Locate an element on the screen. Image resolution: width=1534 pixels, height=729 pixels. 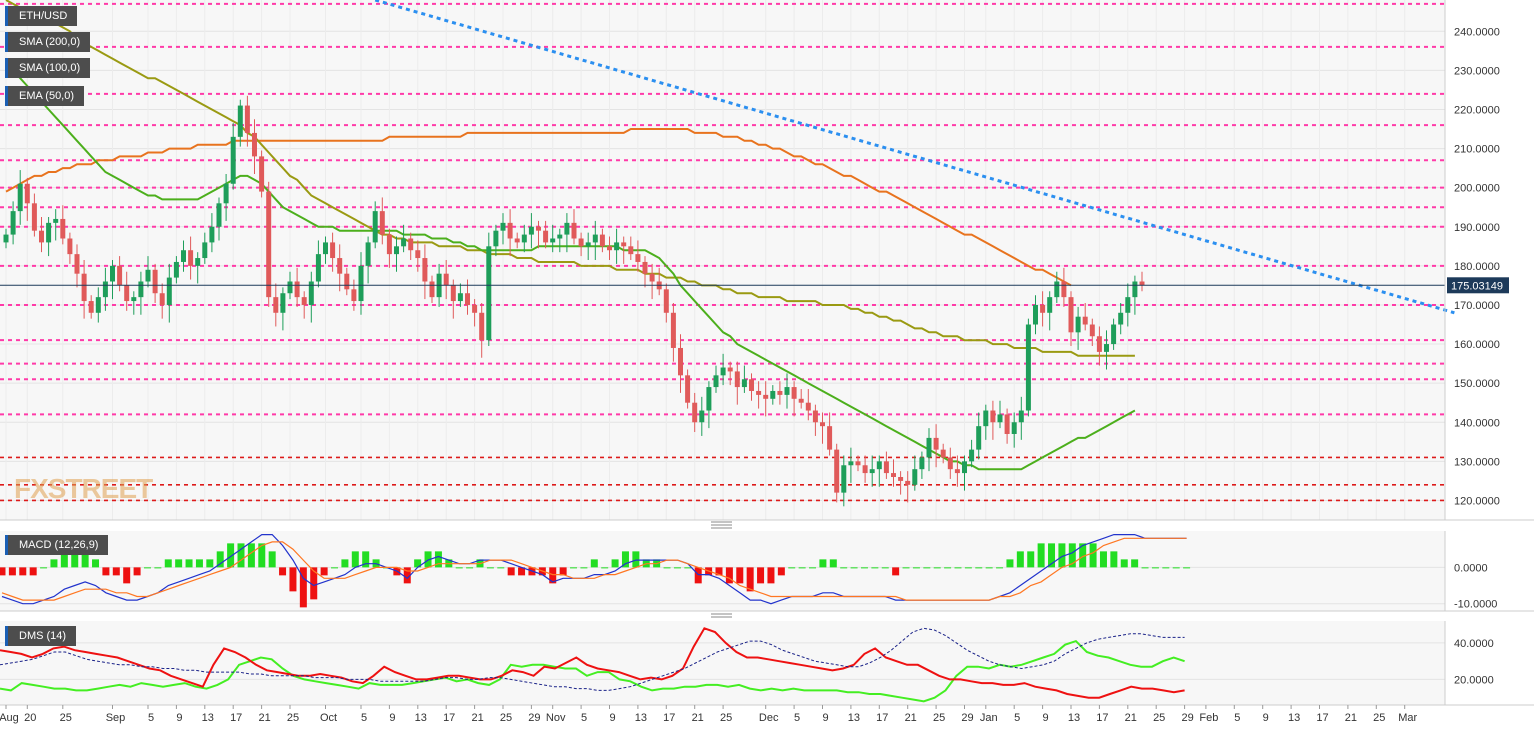
x-tick-label: 13 is located at coordinates (641, 718).